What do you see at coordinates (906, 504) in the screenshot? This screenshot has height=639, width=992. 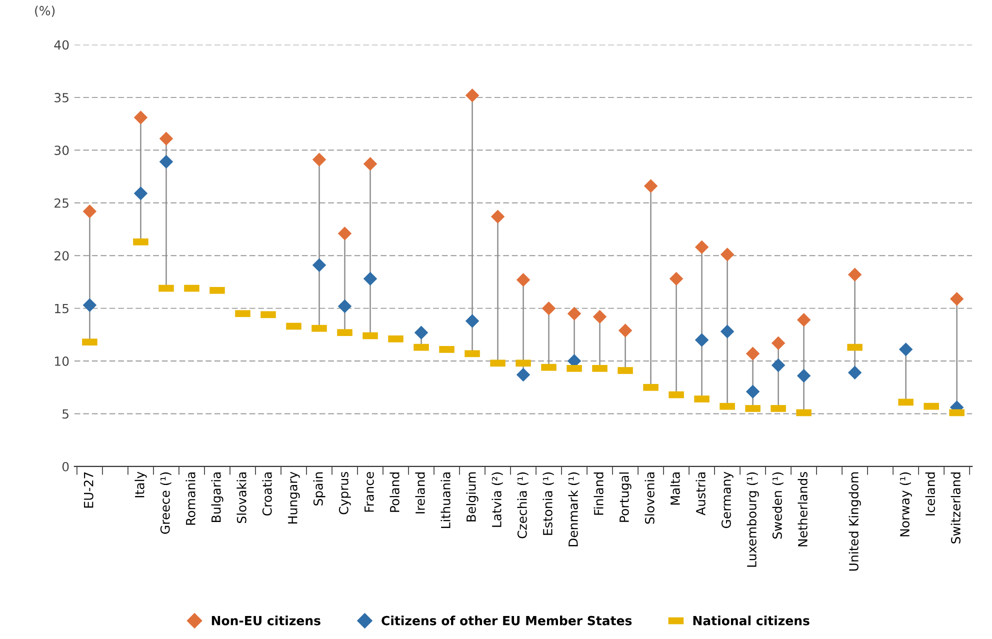 I see `x-tick-label: Norway (¹)` at bounding box center [906, 504].